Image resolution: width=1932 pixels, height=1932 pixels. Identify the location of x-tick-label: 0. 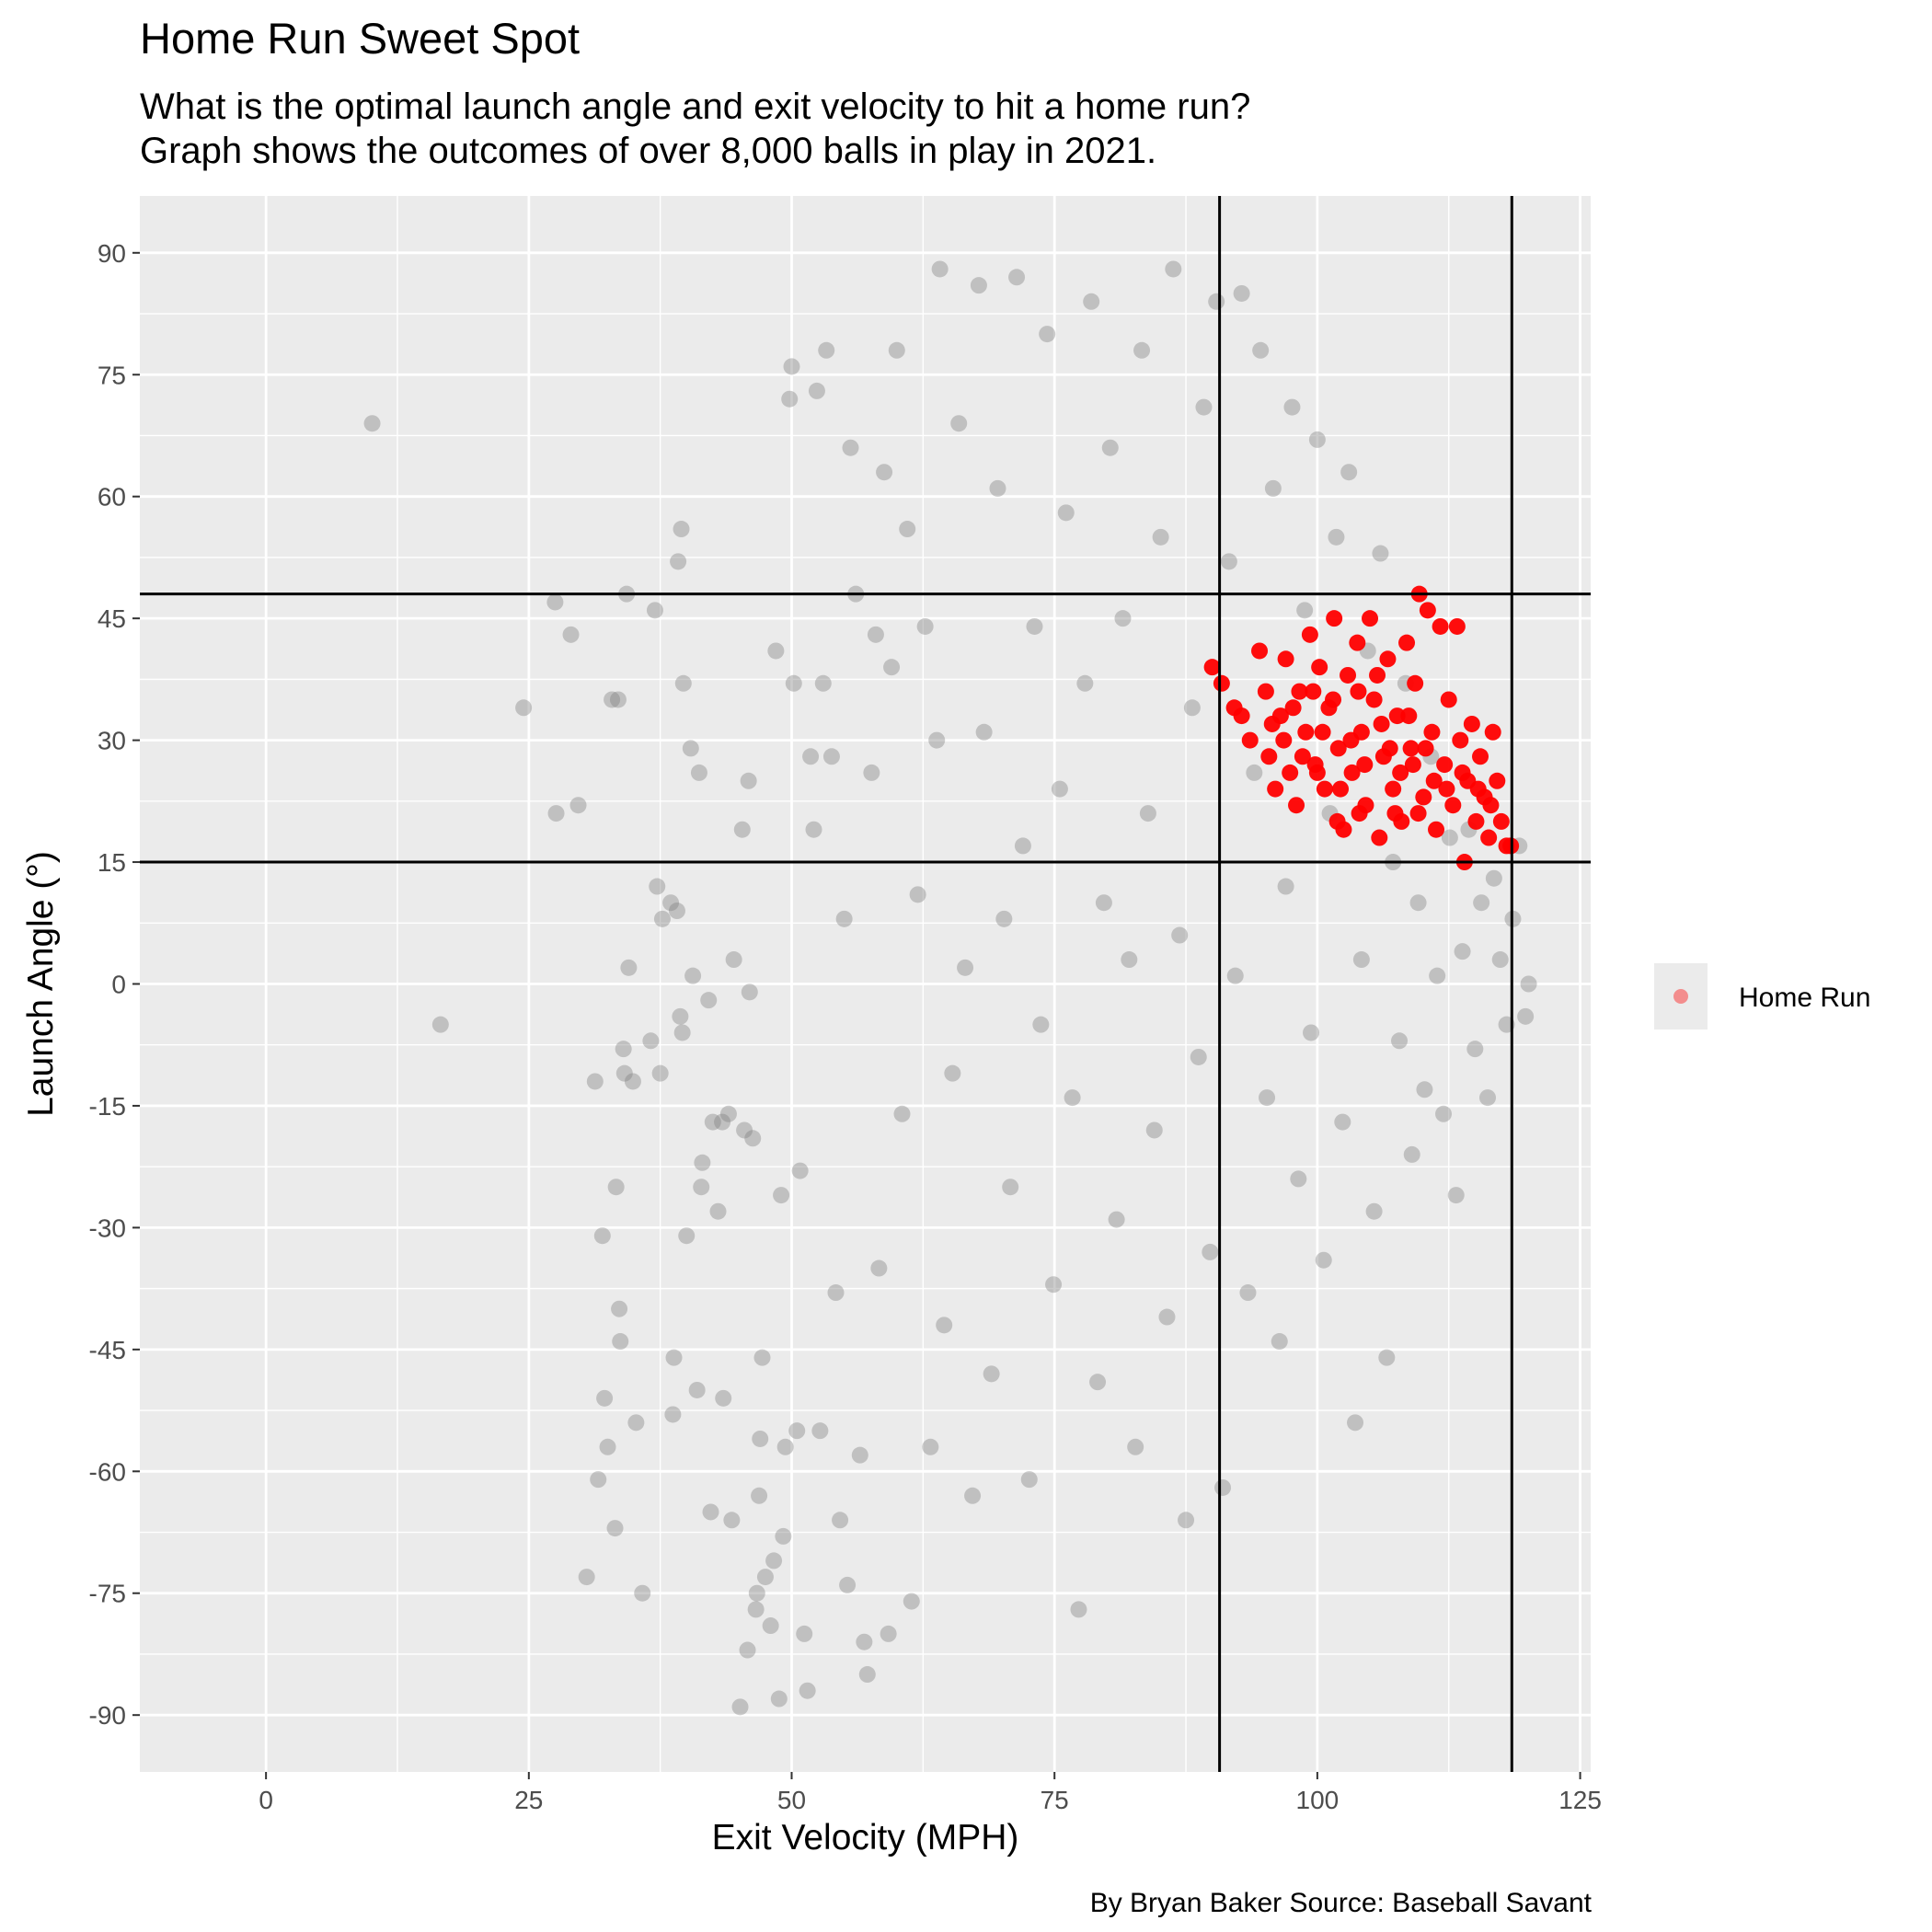
(266, 1800).